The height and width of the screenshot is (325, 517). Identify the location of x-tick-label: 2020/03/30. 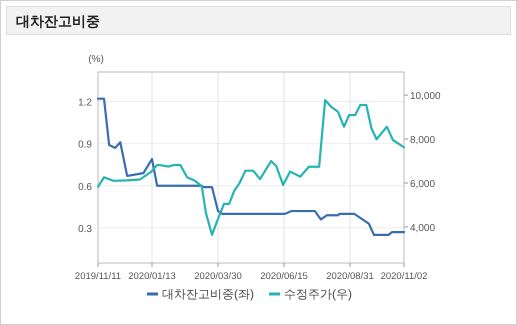
(218, 276).